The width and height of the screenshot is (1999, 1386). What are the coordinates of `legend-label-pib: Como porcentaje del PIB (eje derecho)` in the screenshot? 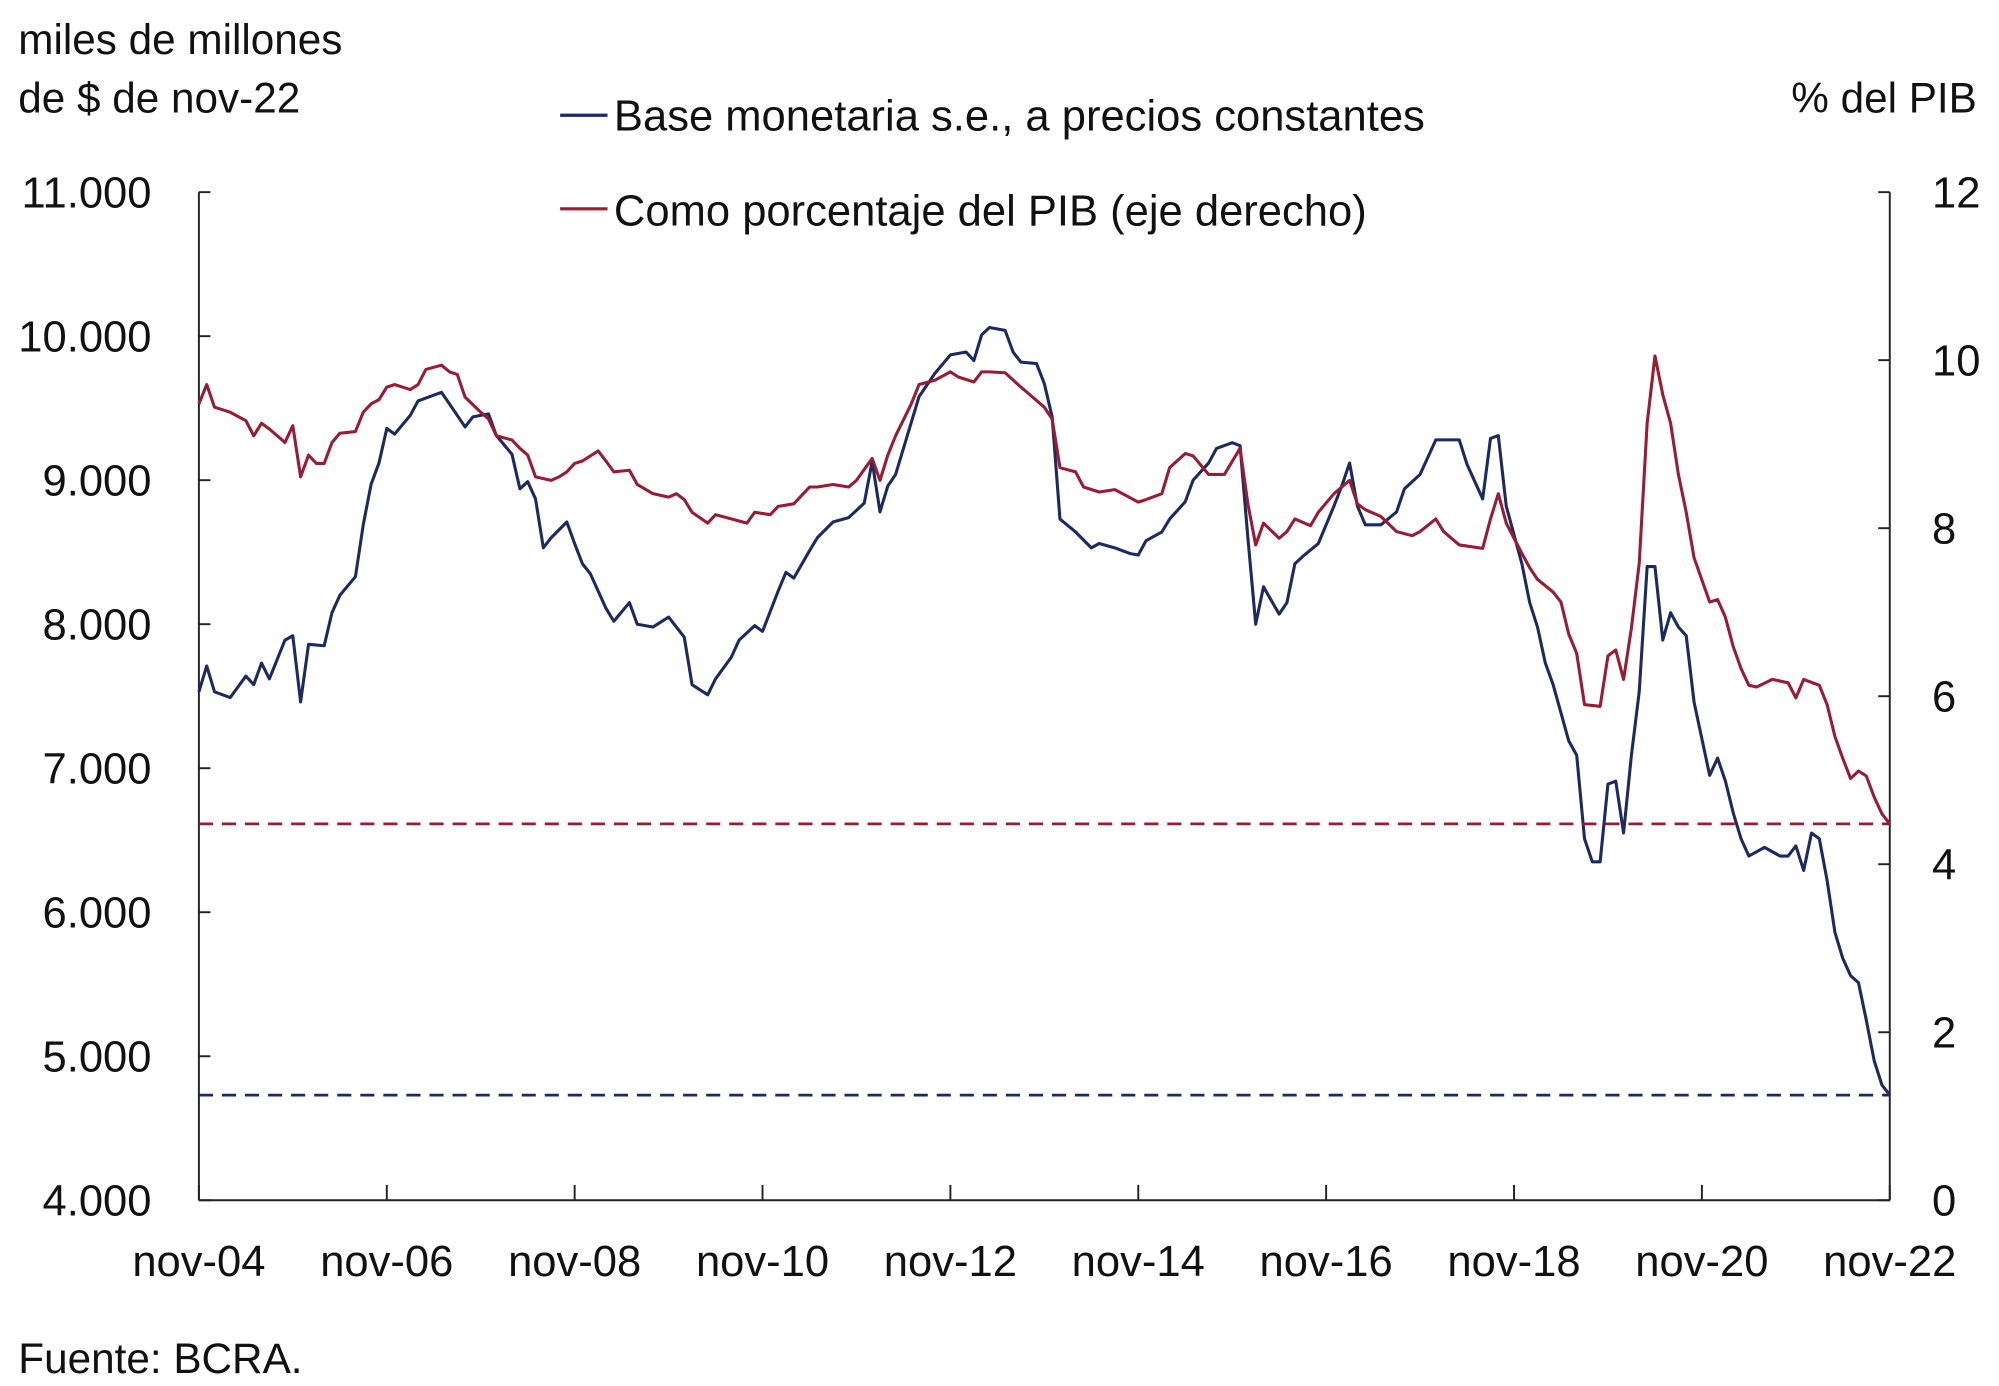 It's located at (990, 211).